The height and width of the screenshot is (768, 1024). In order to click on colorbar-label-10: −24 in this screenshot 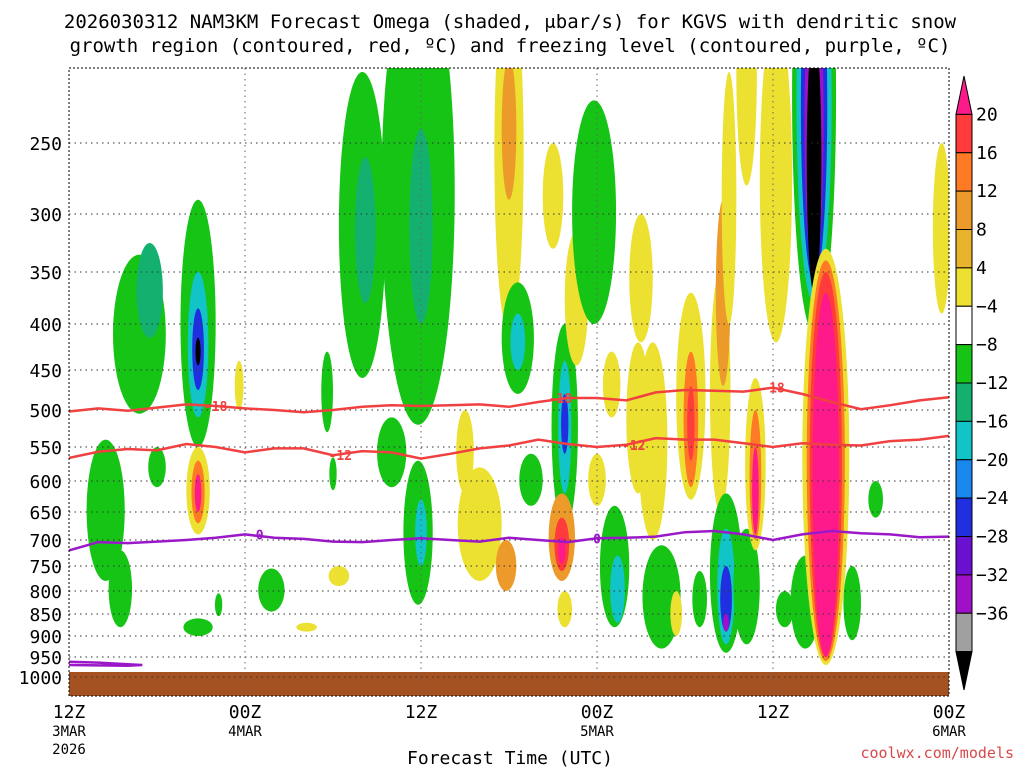, I will do `click(992, 498)`.